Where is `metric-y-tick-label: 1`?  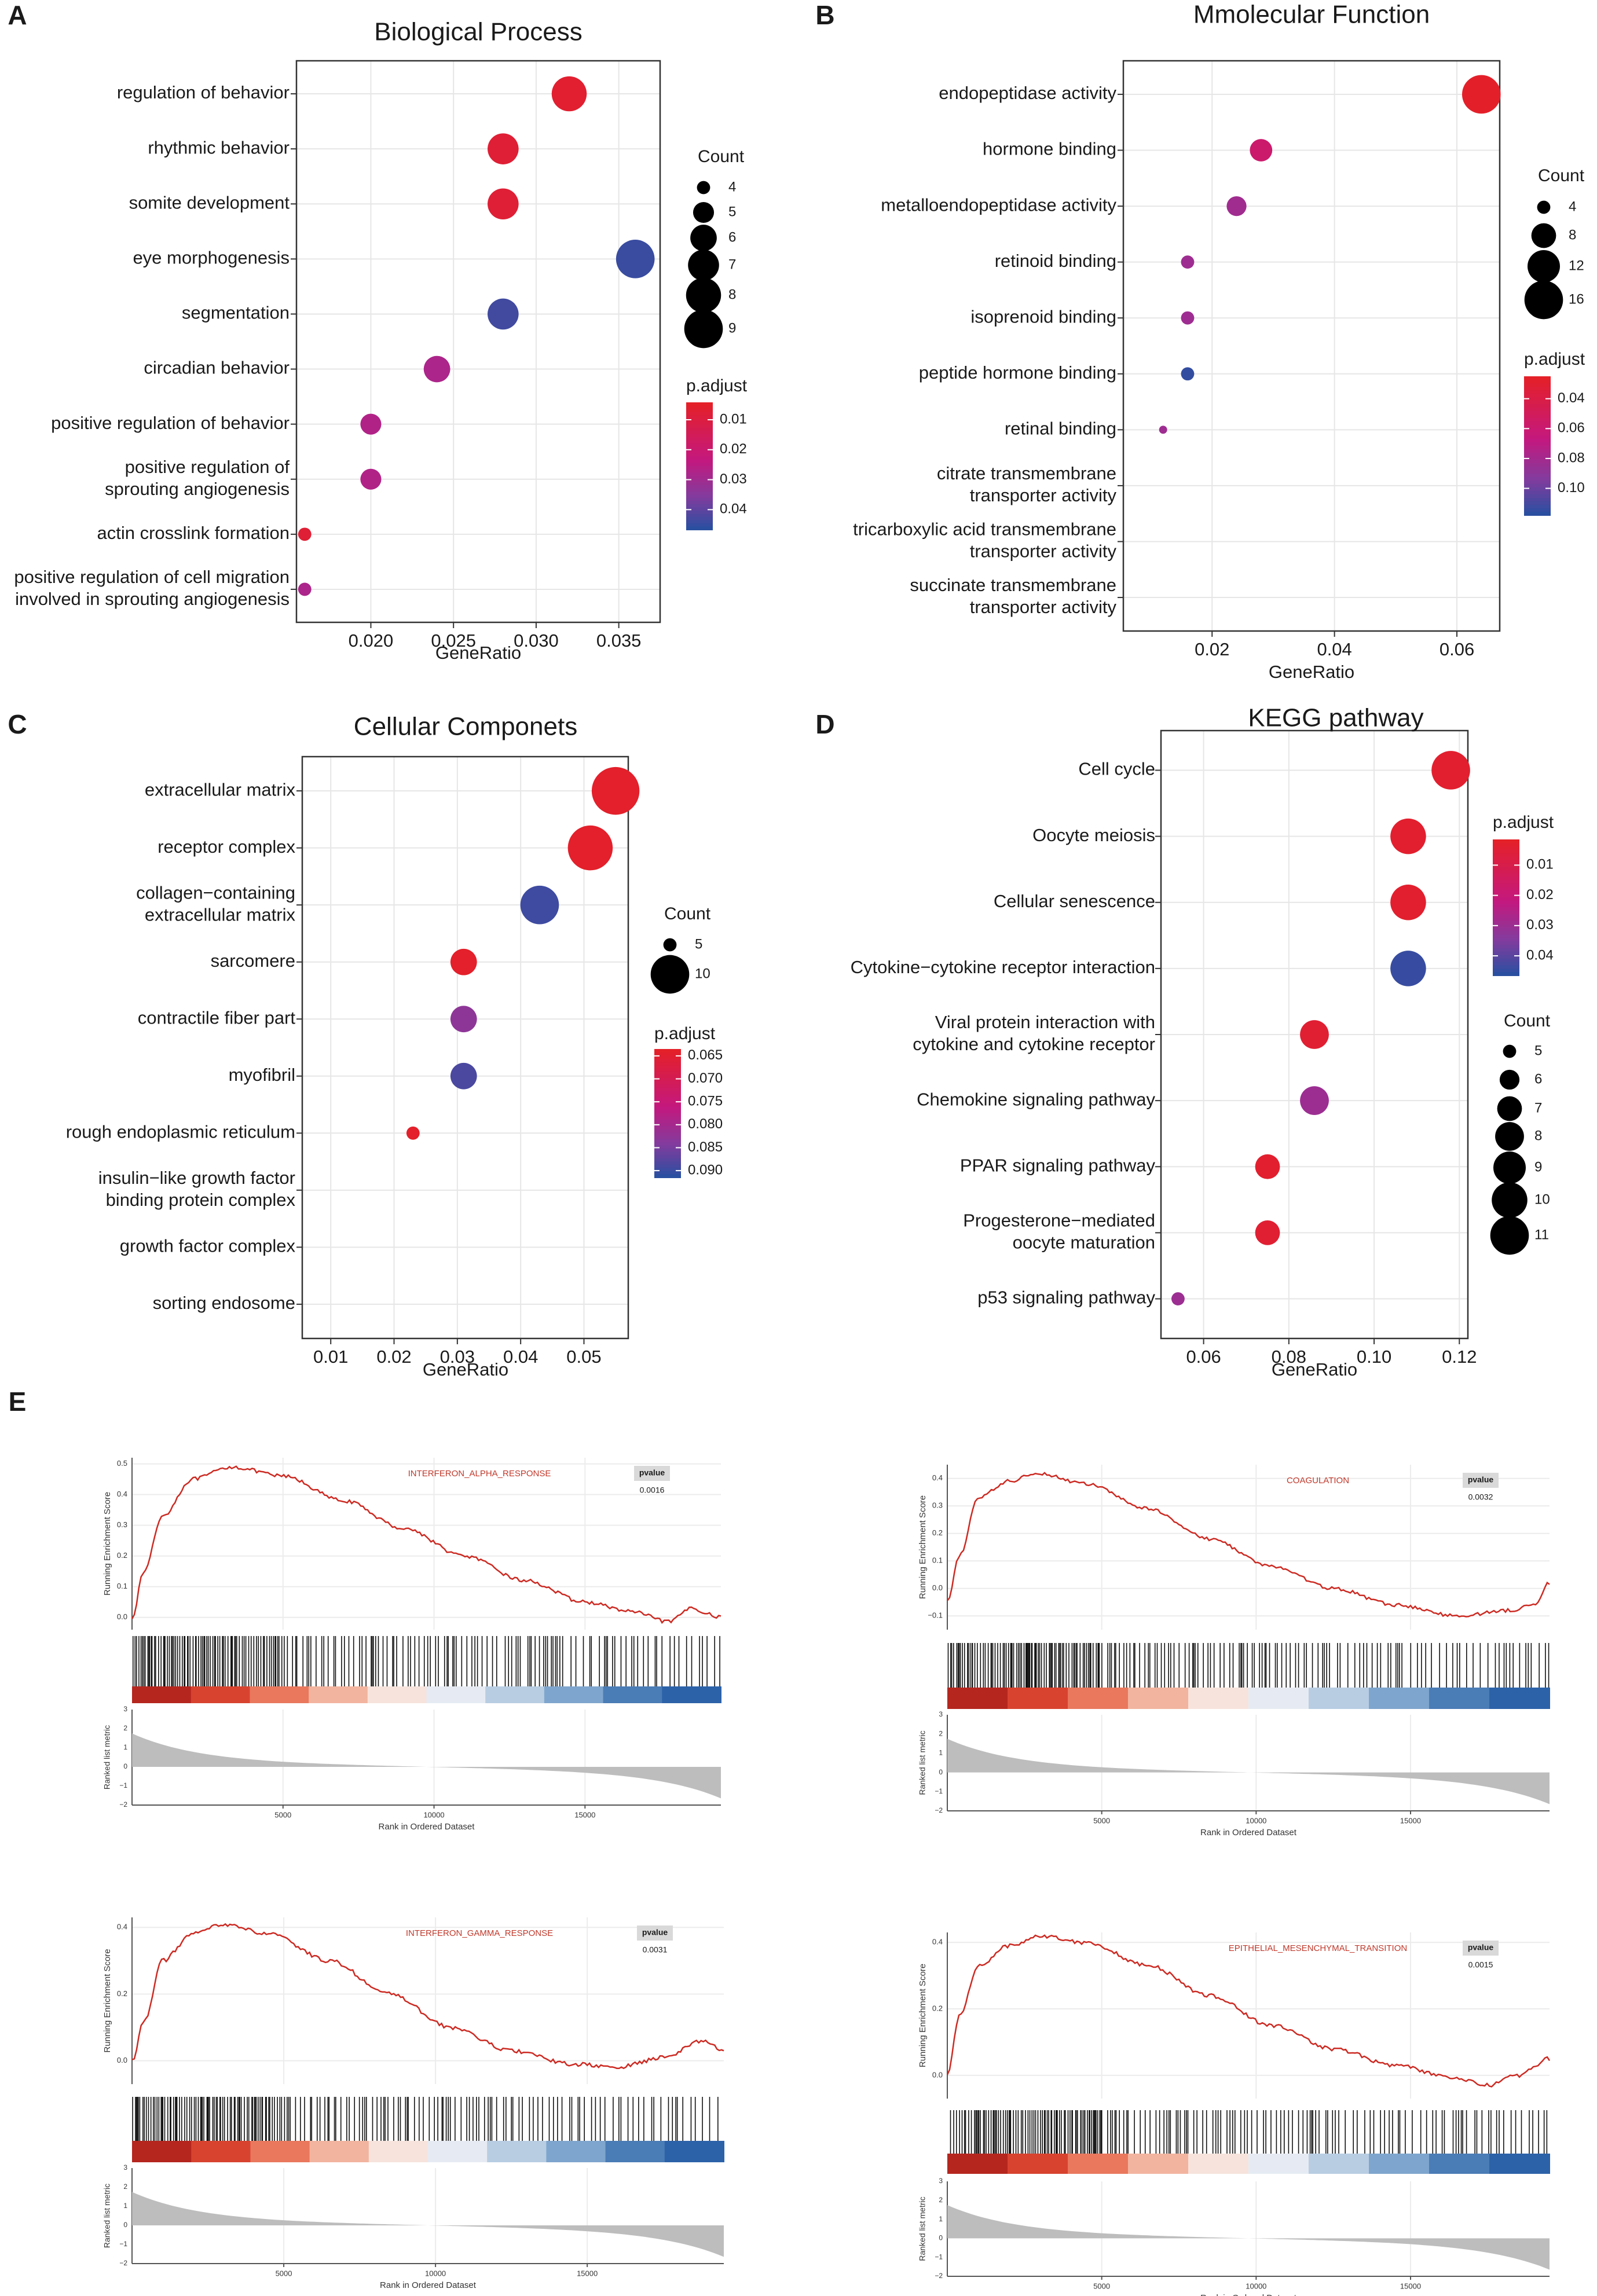 metric-y-tick-label: 1 is located at coordinates (125, 2206).